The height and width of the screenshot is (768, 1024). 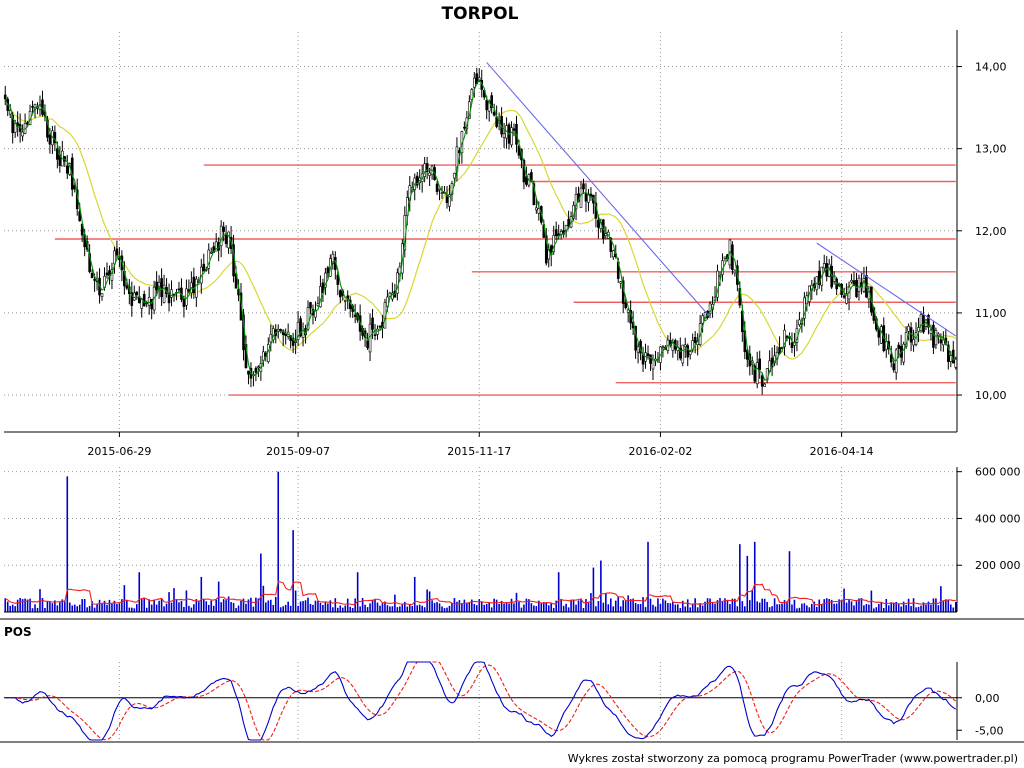 I want to click on oscillator-panel: POS -5,00 0,00, so click(x=503, y=683).